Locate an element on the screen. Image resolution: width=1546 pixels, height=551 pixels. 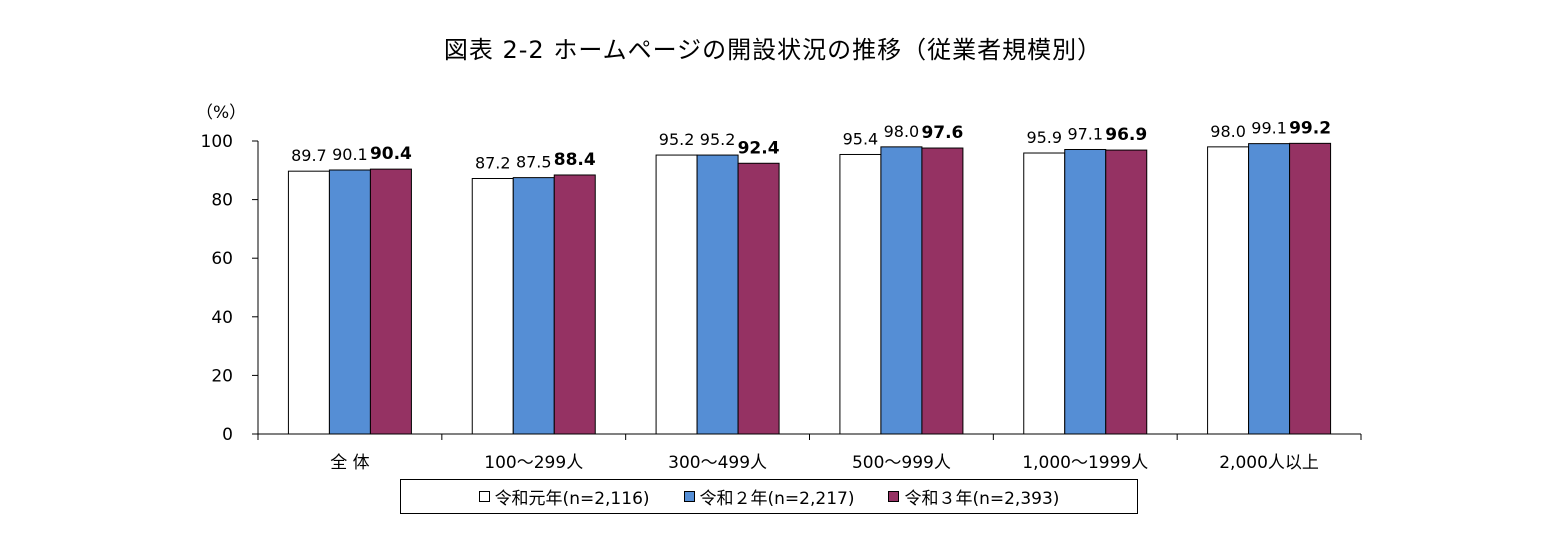
legend-label-series-0: 令和元年(n=2,116) is located at coordinates (572, 499).